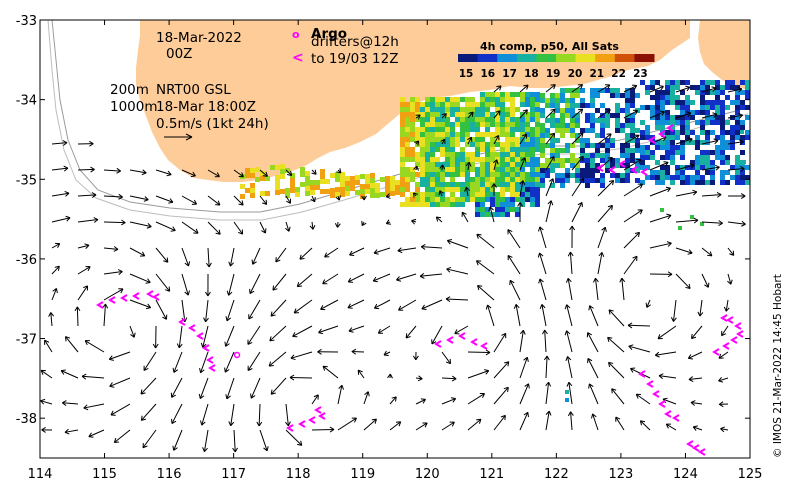 Image resolution: width=791 pixels, height=492 pixels. Describe the element at coordinates (178, 137) in the screenshot. I see `scale-arrow` at that location.